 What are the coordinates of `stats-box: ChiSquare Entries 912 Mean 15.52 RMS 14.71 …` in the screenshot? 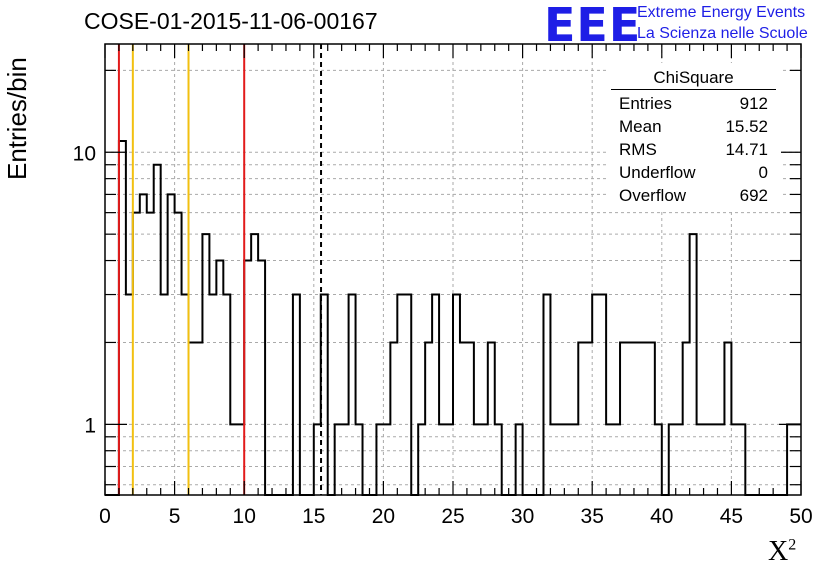 It's located at (693, 137).